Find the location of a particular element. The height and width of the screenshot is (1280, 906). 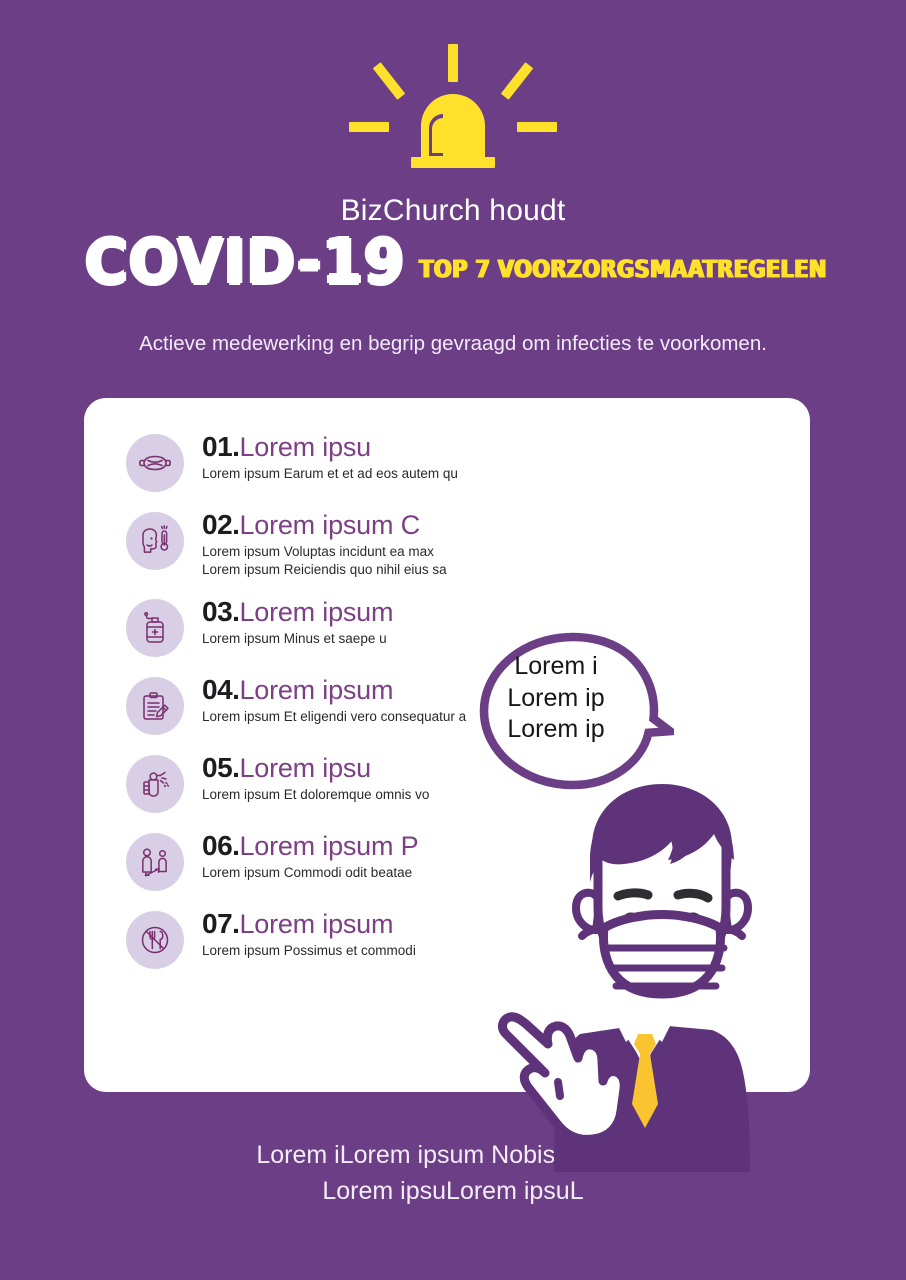

list-item-number: 05 is located at coordinates (217, 768).